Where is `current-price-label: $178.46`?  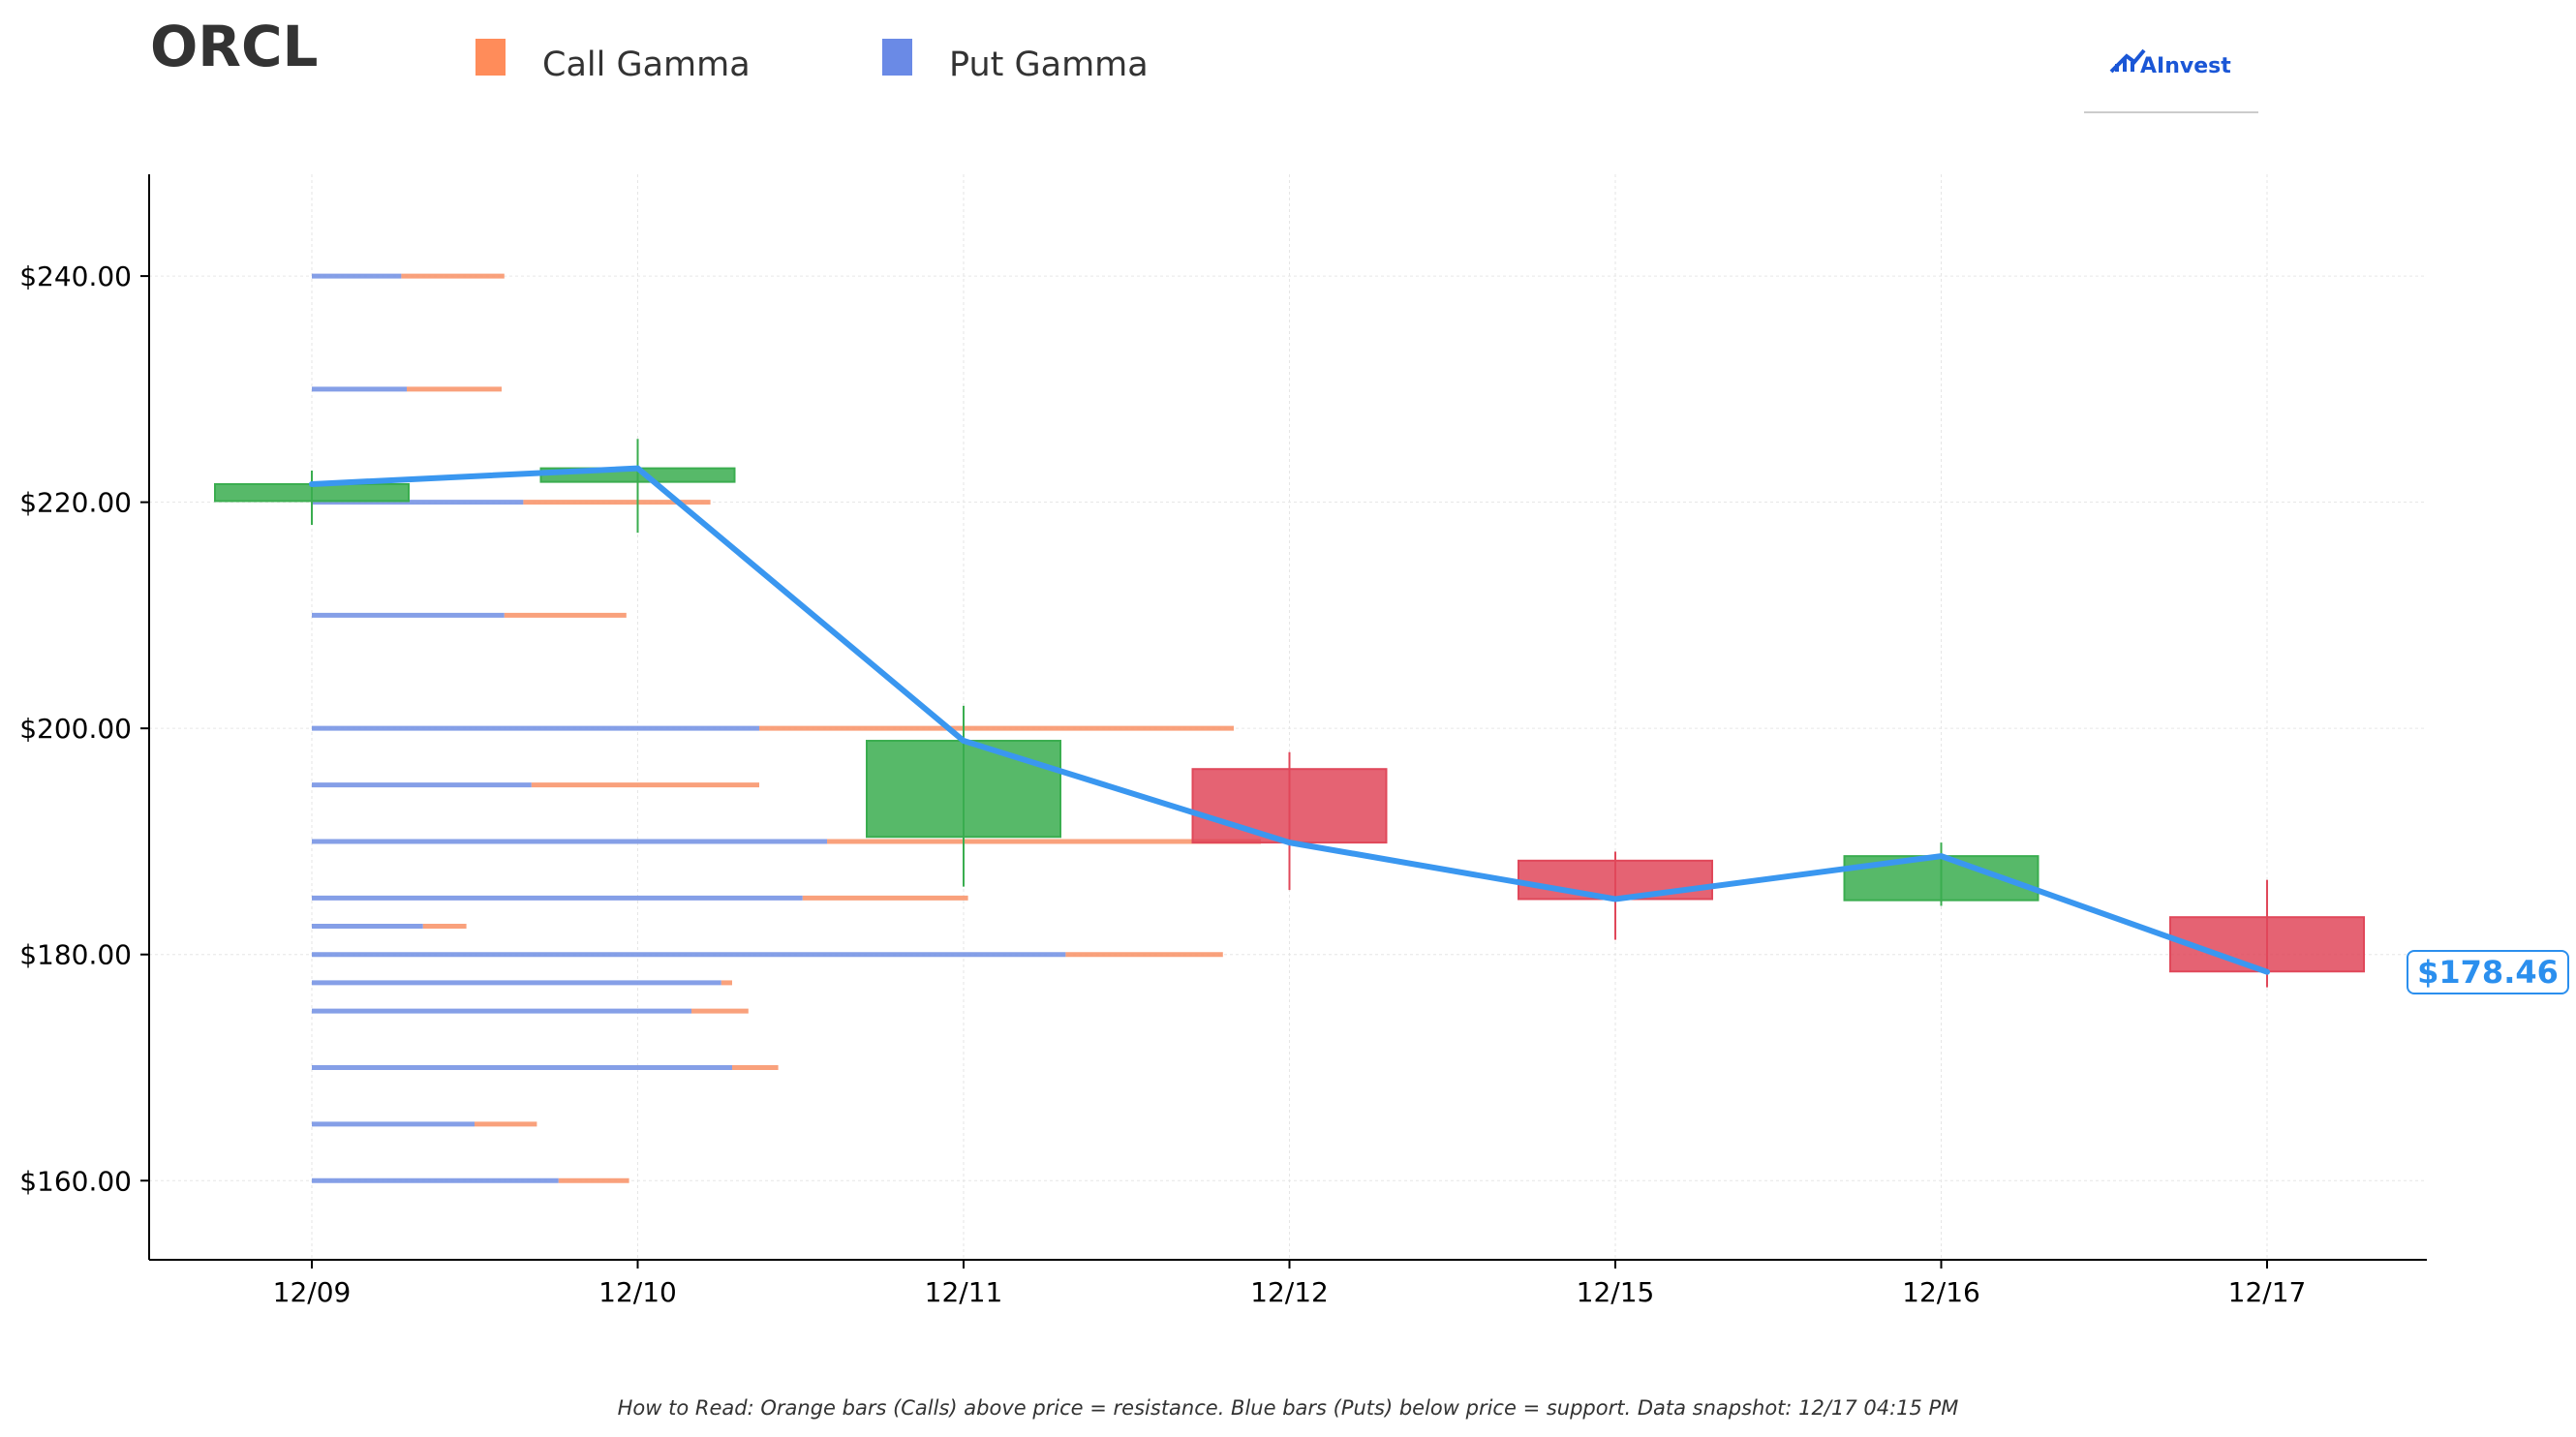 current-price-label: $178.46 is located at coordinates (2488, 973).